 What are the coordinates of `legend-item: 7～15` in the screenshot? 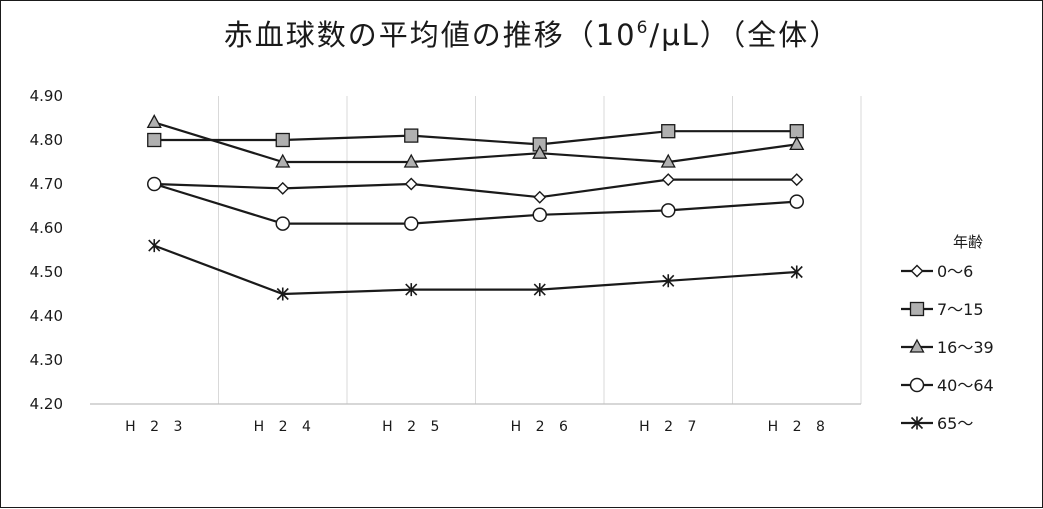 It's located at (942, 309).